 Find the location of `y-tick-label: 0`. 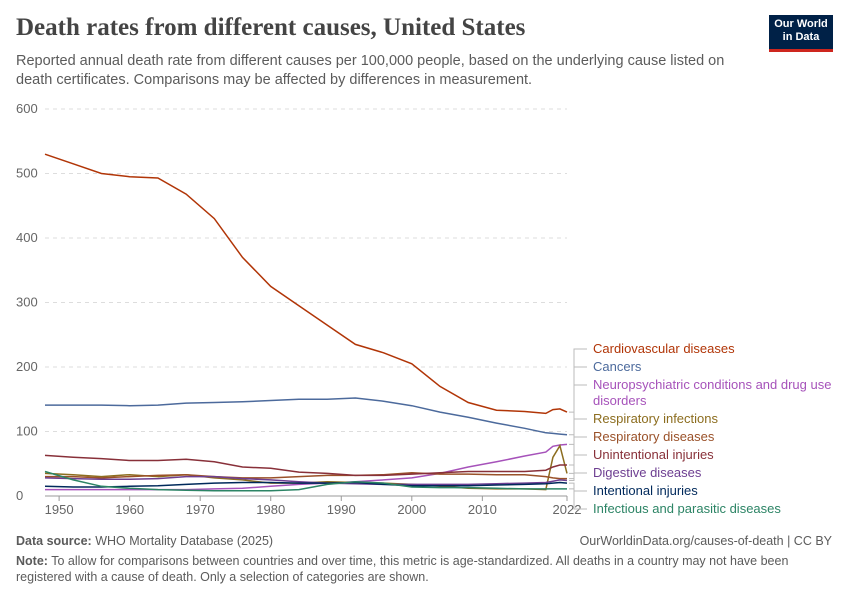

y-tick-label: 0 is located at coordinates (19, 495).